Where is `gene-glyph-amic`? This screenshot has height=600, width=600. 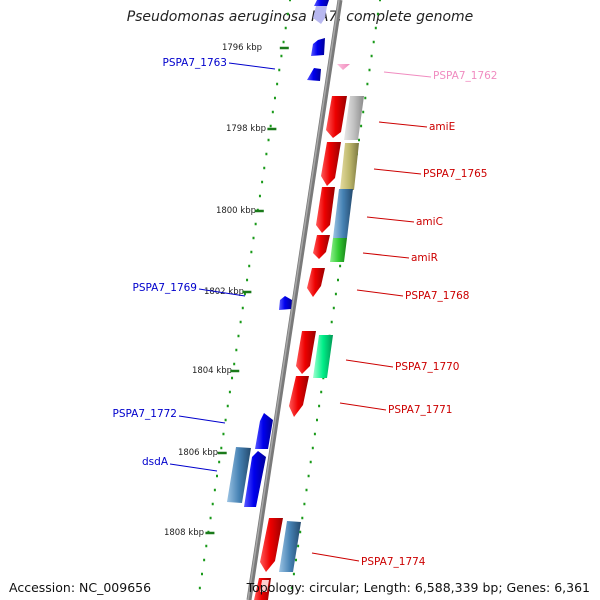
gene-glyph-amic is located at coordinates (343, 213).